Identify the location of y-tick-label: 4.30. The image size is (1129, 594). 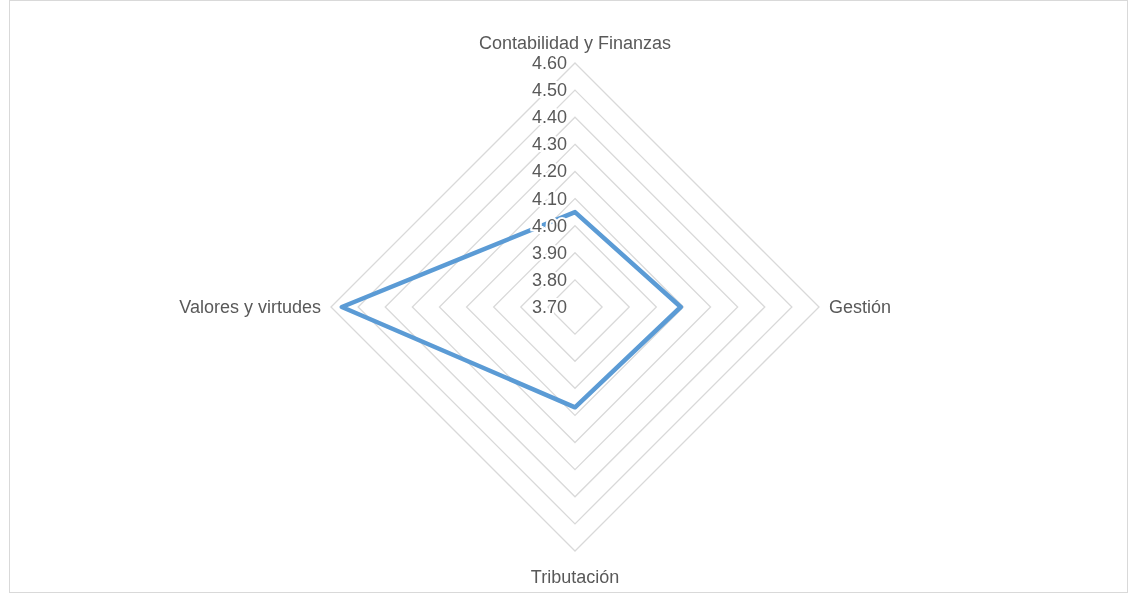
(549, 144).